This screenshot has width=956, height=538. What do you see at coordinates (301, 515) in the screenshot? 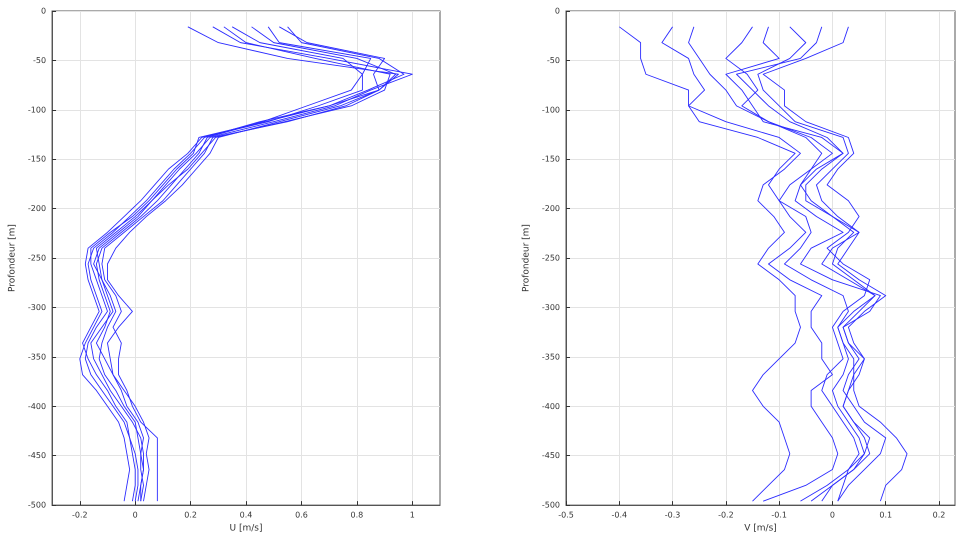
I see `x-tick-label: 0.6` at bounding box center [301, 515].